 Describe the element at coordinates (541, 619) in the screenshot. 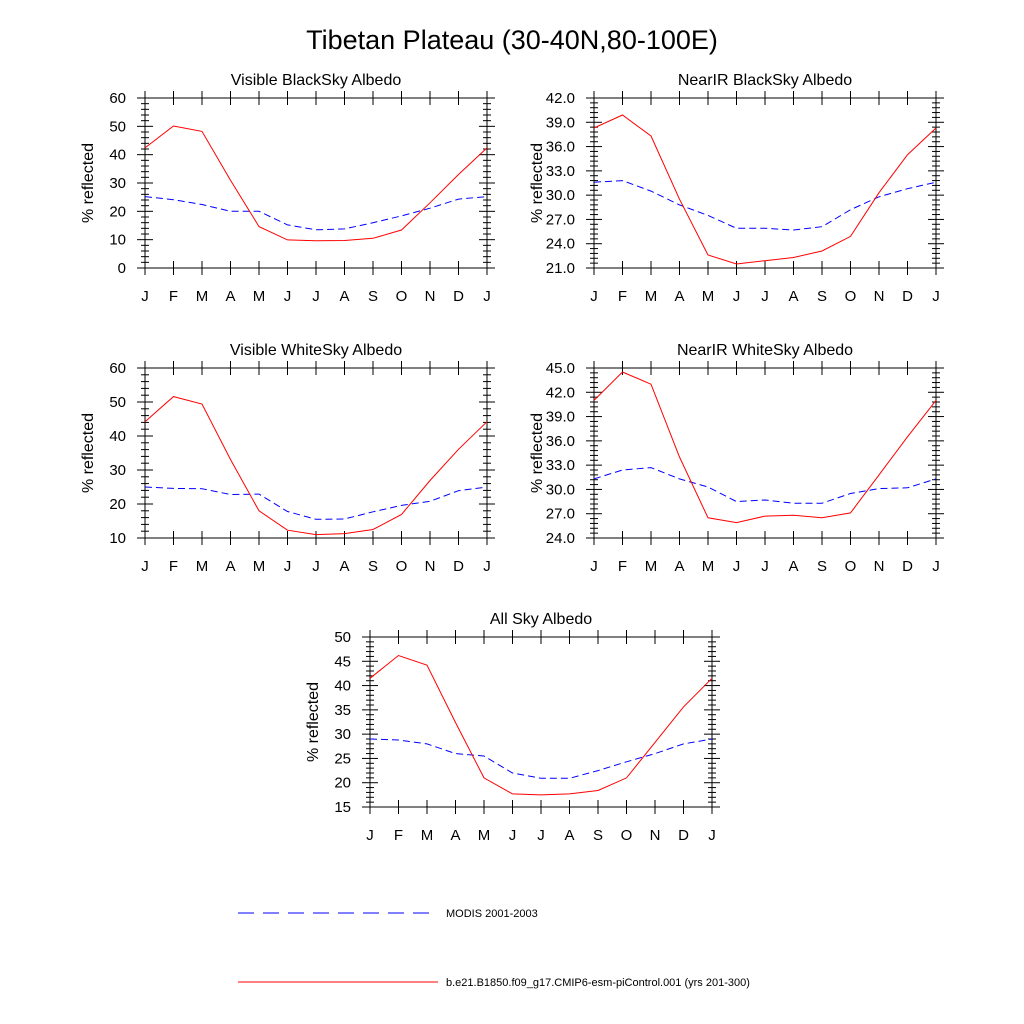

I see `panel-title: All Sky Albedo` at that location.